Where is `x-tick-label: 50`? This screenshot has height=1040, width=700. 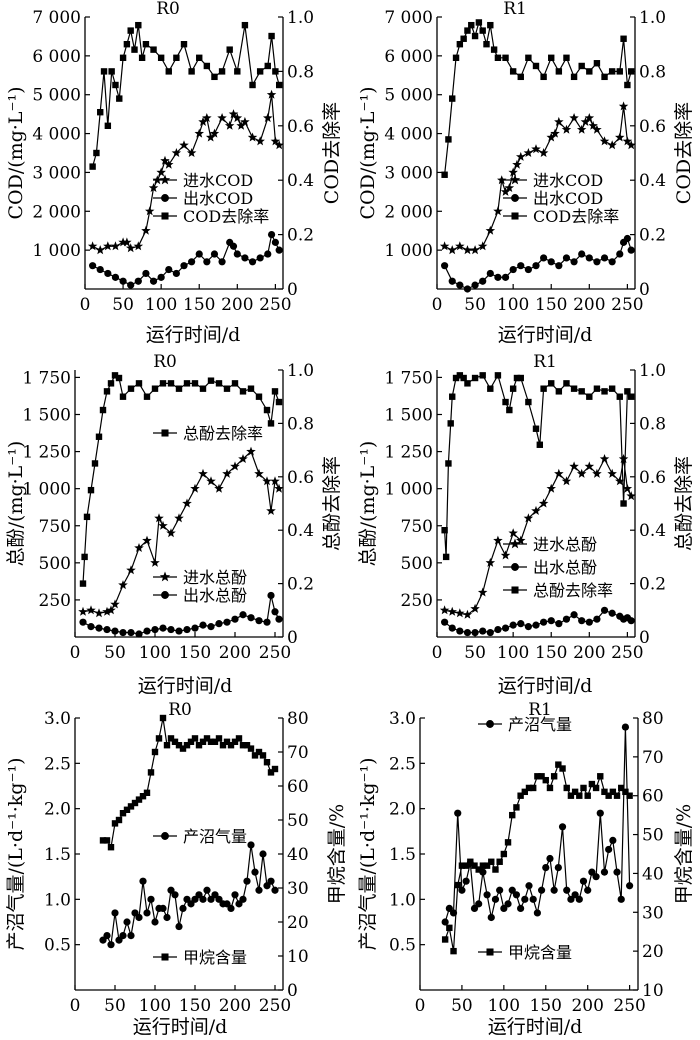
x-tick-label: 50 is located at coordinates (462, 1006).